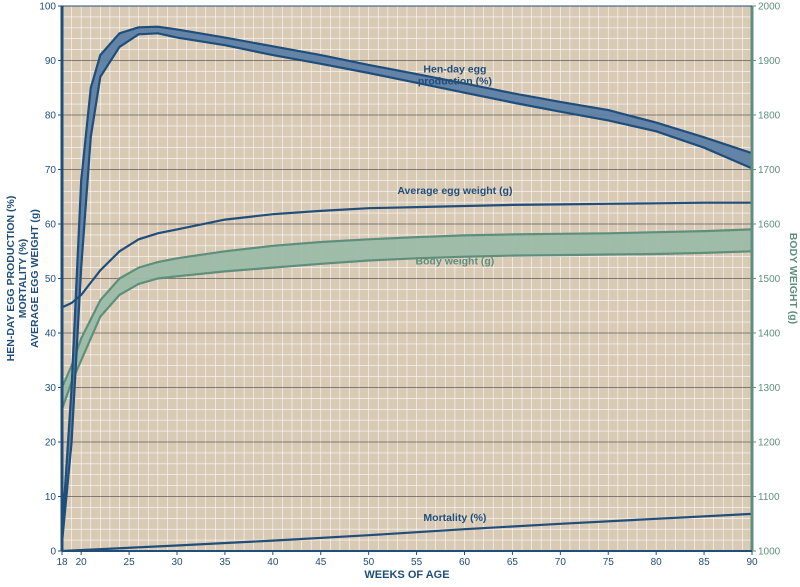 This screenshot has width=800, height=587. I want to click on x-tick-label: 50, so click(369, 562).